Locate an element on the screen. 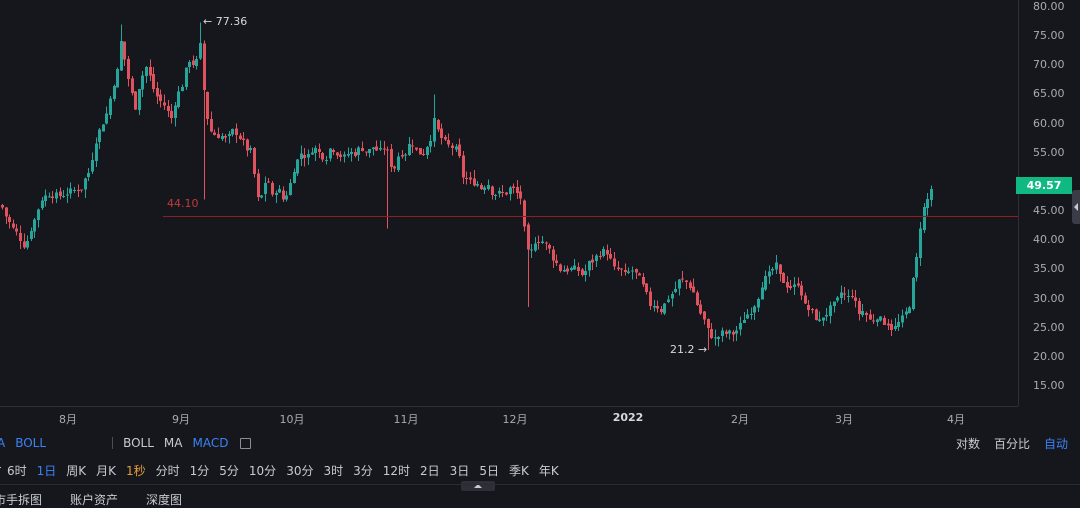  timeframe-17: 年K is located at coordinates (548, 470).